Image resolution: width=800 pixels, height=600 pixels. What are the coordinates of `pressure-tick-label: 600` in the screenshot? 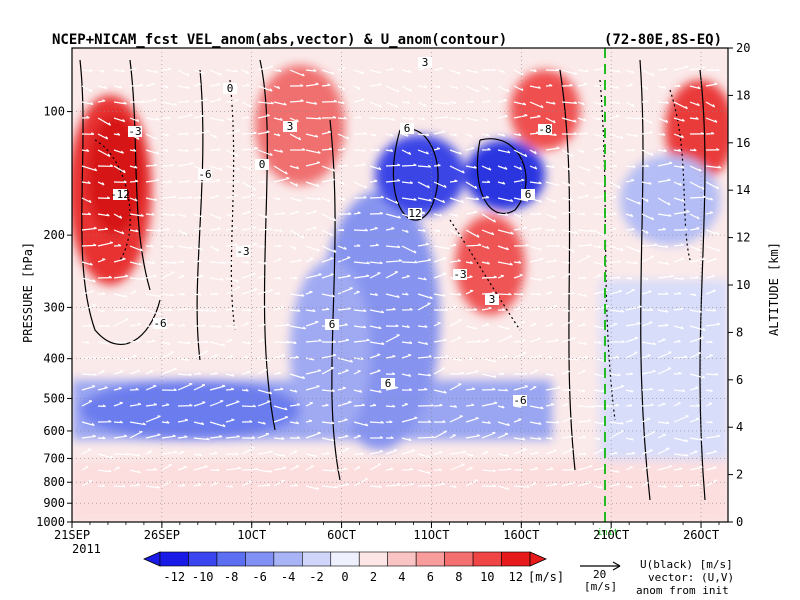 It's located at (54, 431).